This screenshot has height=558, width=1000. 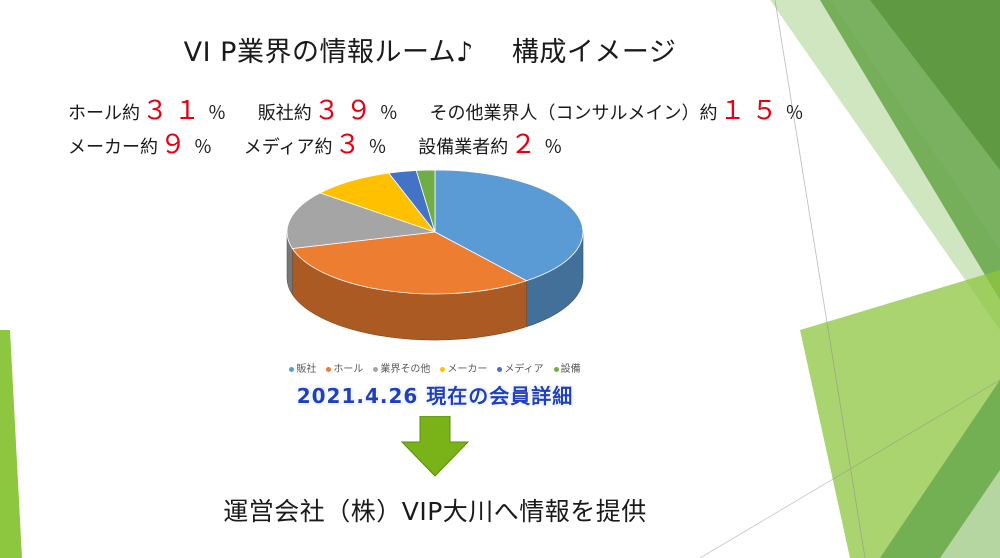 I want to click on legend-item: メーカー, so click(x=463, y=369).